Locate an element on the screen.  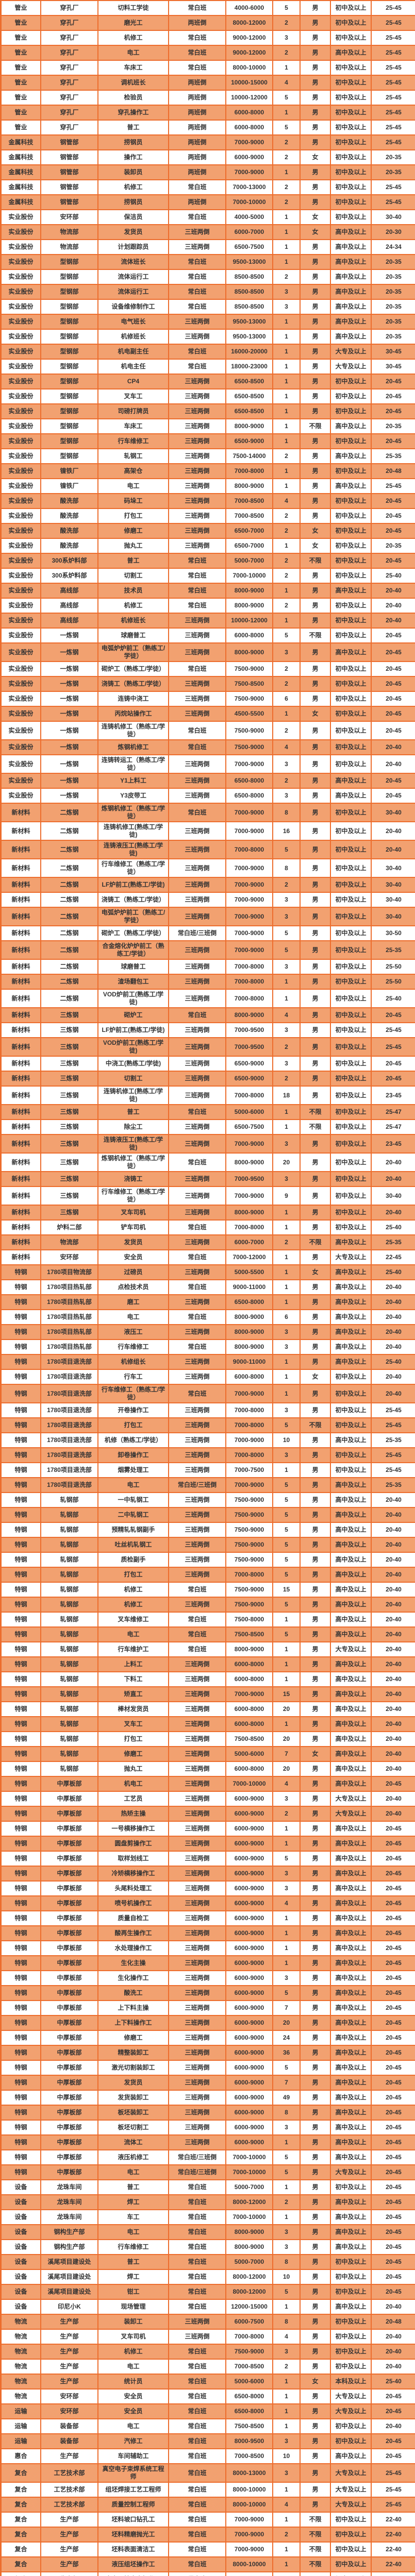
table-cell: 25-47 is located at coordinates (393, 1112).